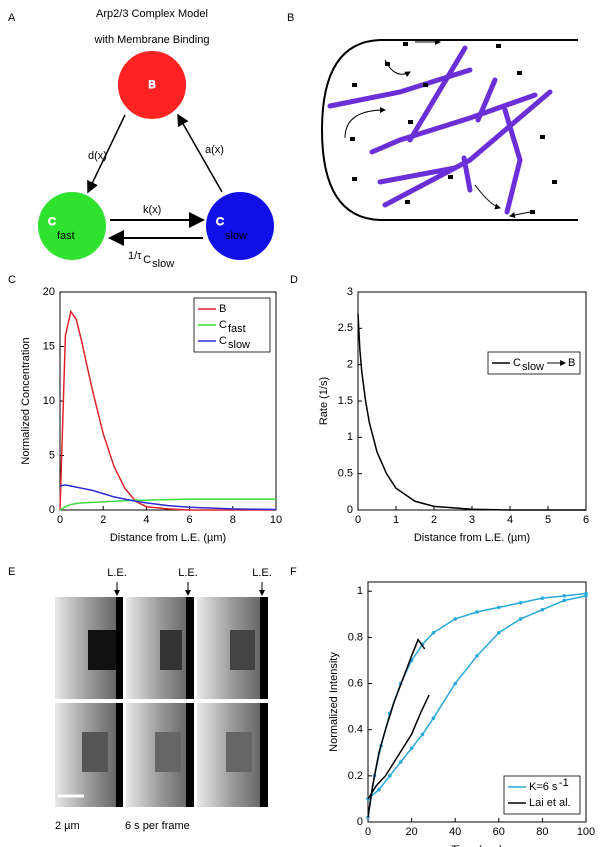 The height and width of the screenshot is (847, 602). I want to click on x-tick-label: 100, so click(586, 832).